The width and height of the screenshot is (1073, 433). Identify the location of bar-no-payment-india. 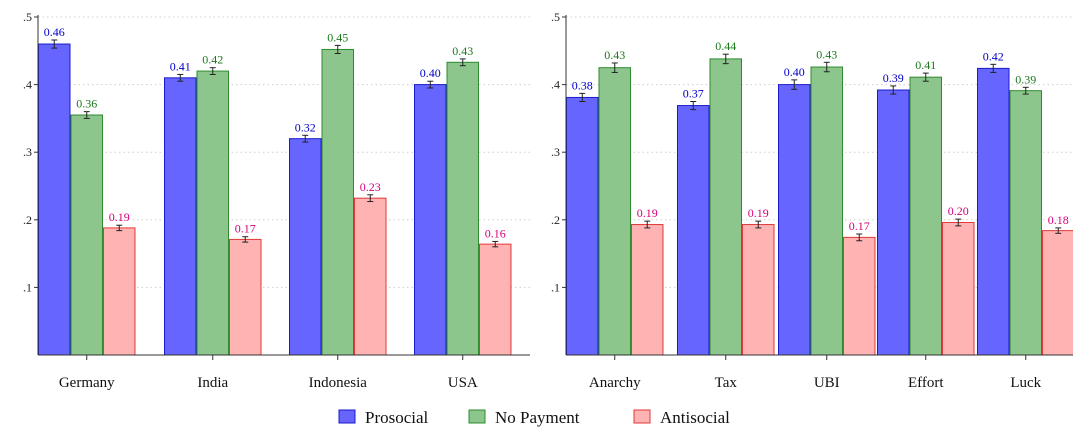
(212, 213).